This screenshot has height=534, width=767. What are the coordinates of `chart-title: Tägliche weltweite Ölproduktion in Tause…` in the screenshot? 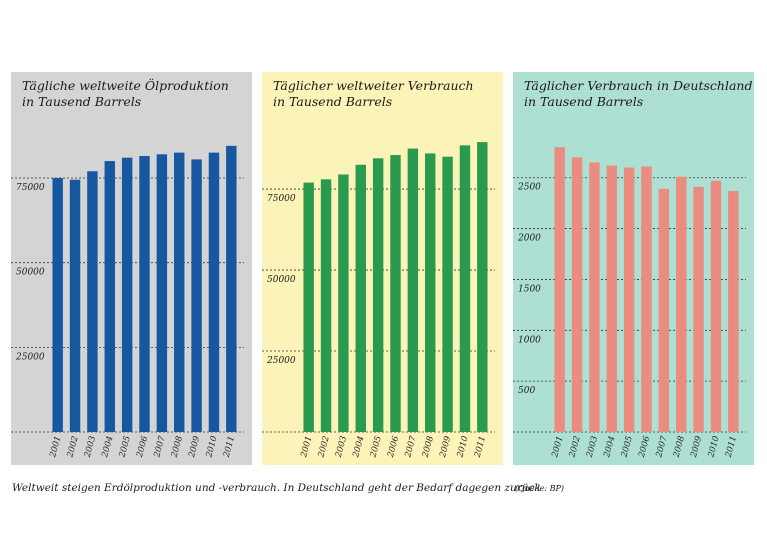 It's located at (125, 94).